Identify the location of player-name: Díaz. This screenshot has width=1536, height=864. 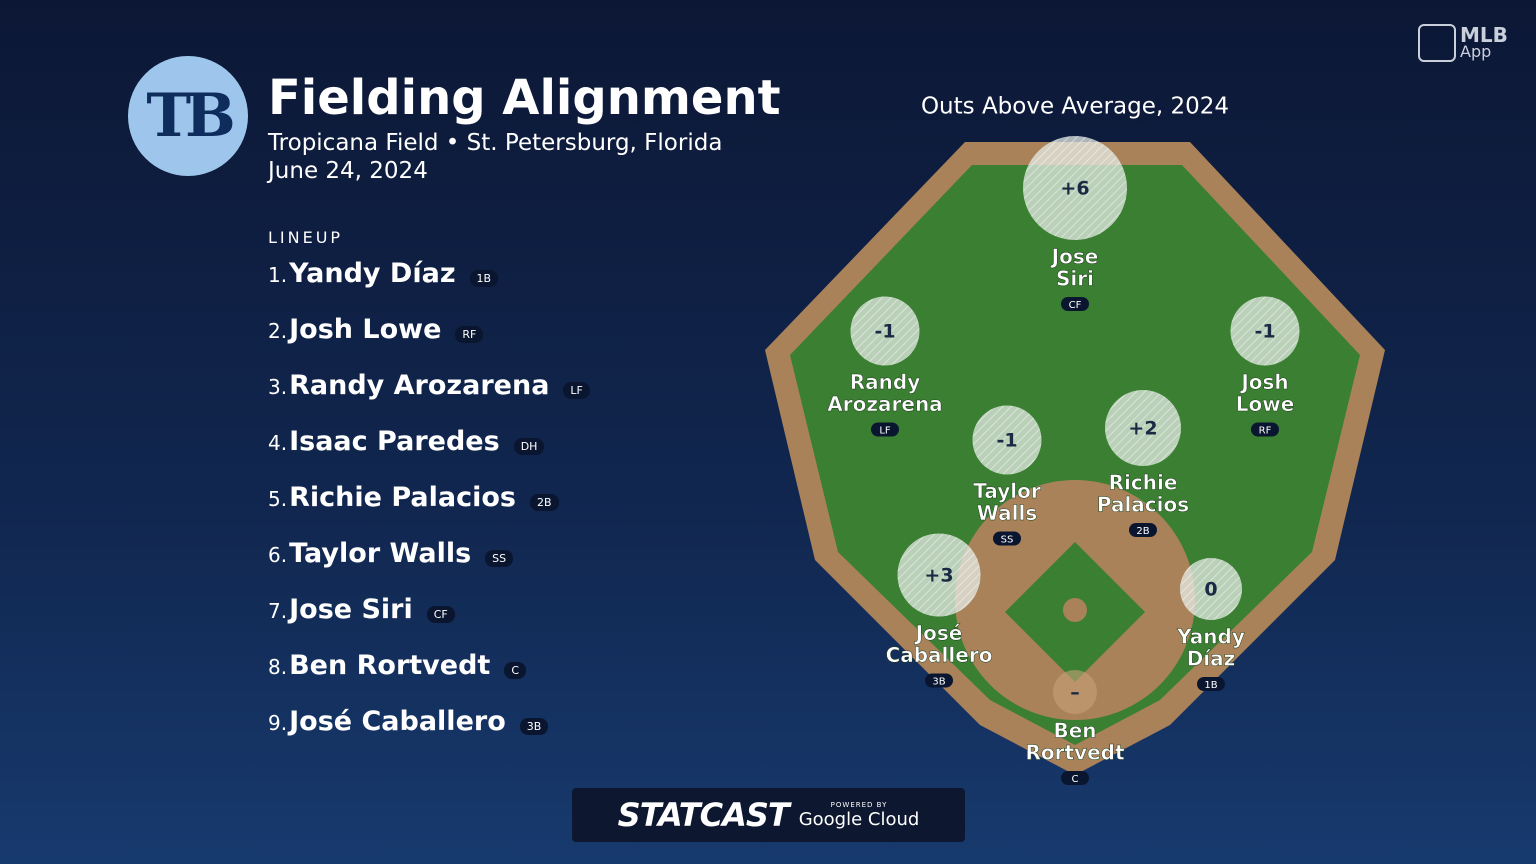
(1211, 659).